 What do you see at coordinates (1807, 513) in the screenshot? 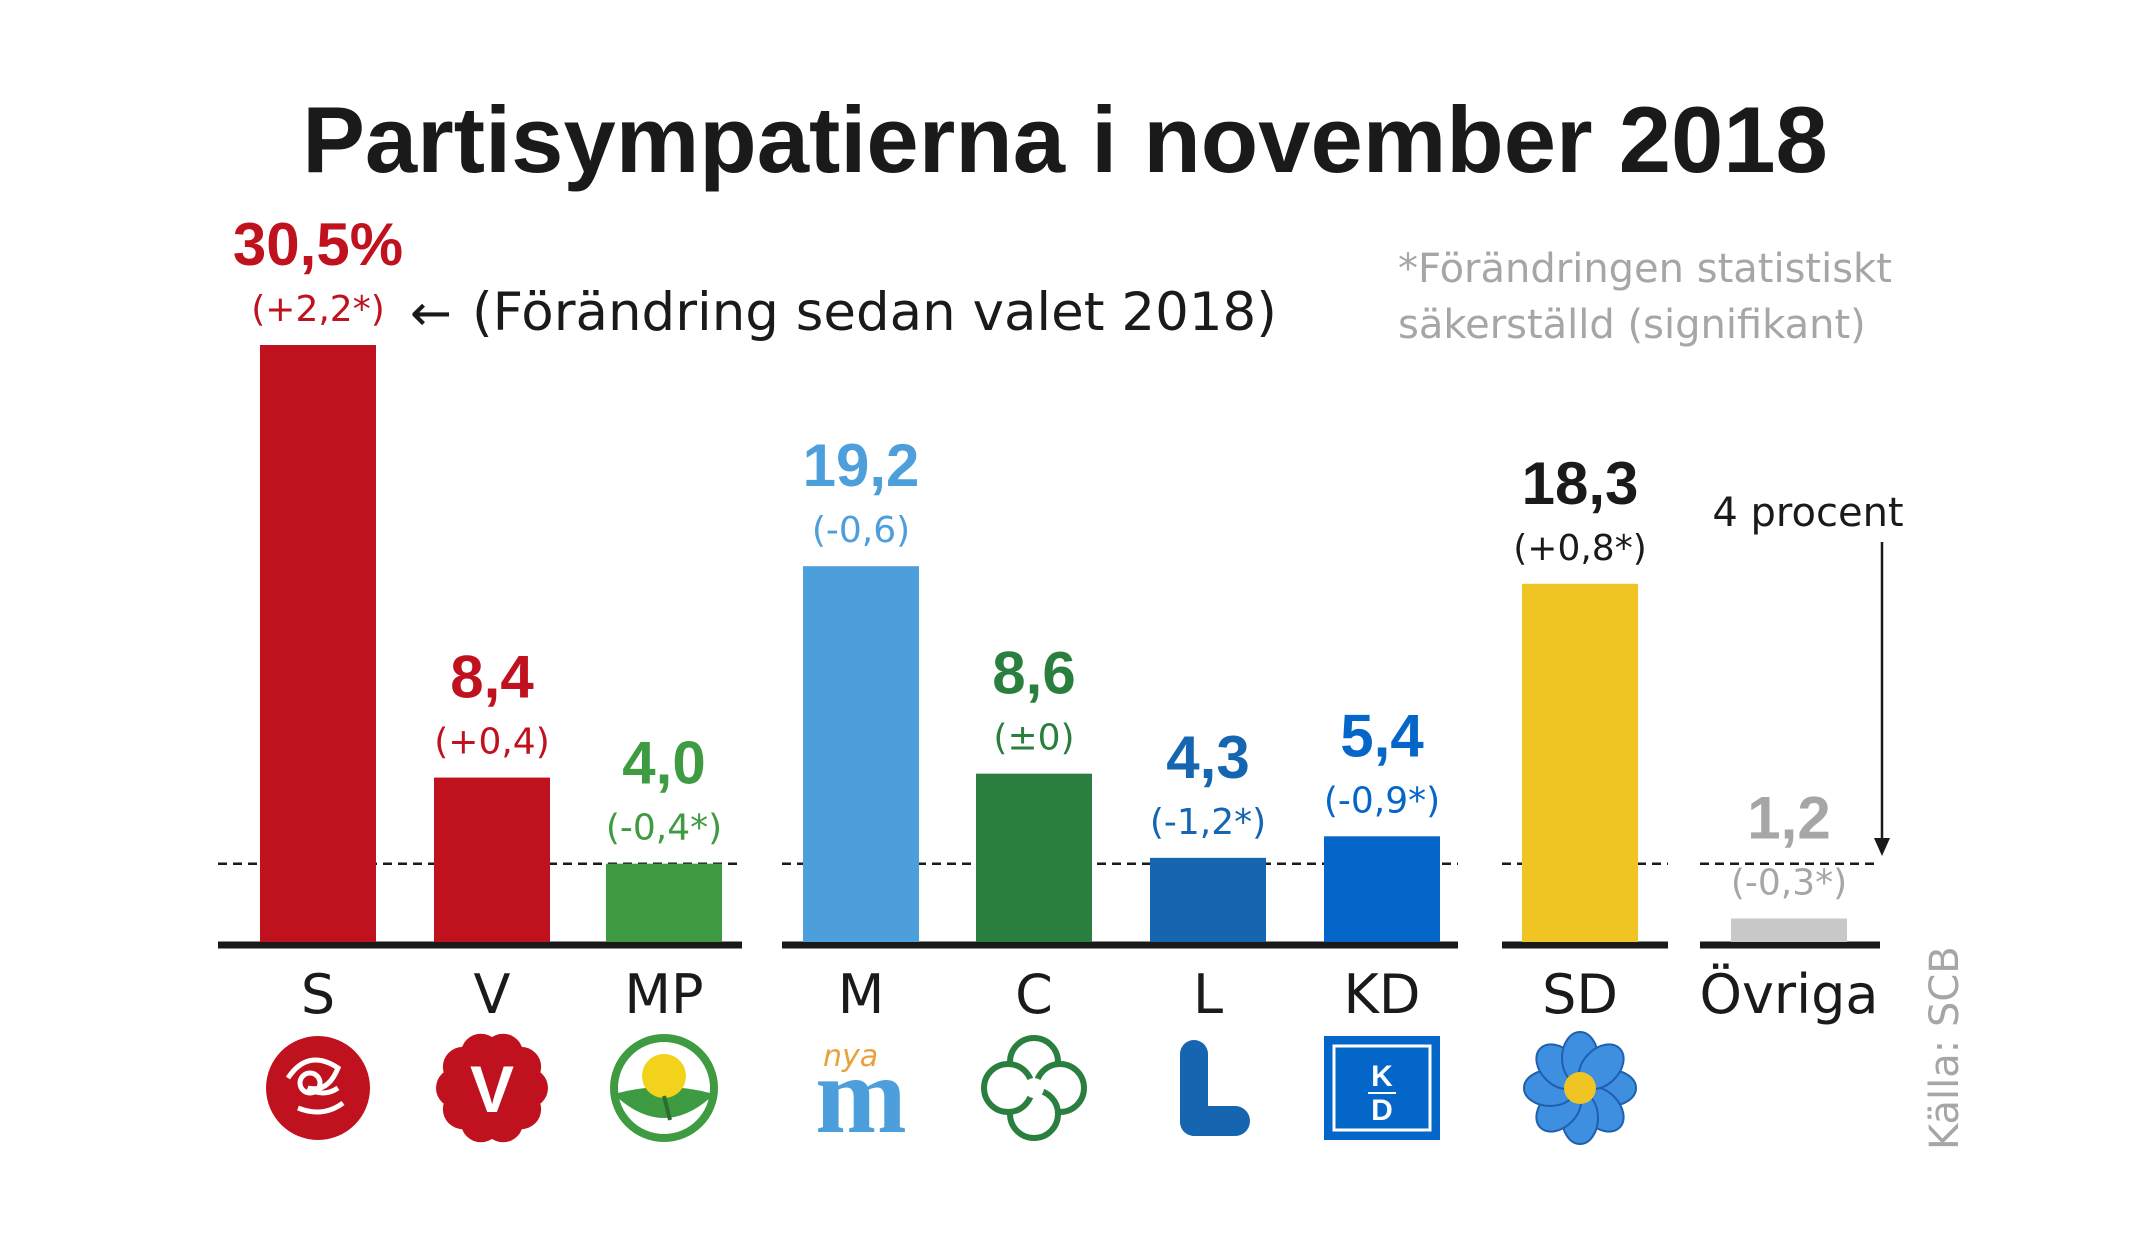
I see `threshold-label: 4 procent` at bounding box center [1807, 513].